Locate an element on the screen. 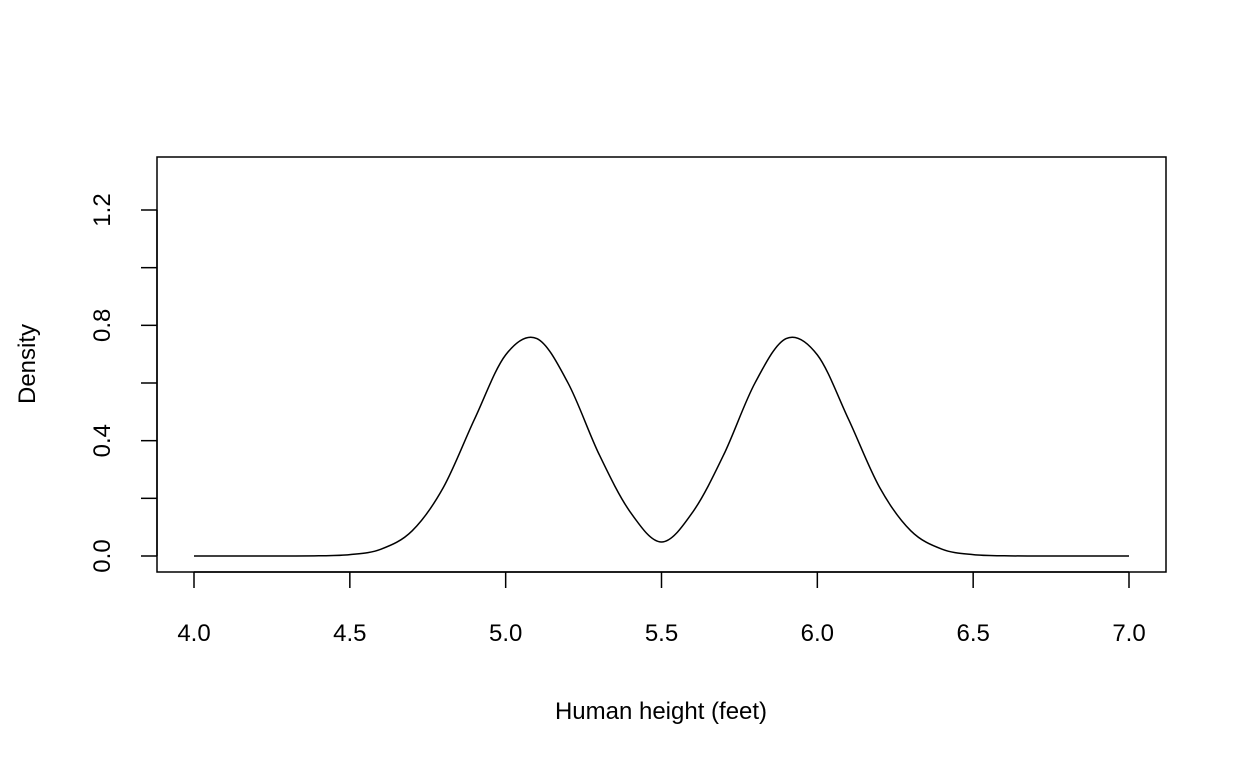  x-tick-label: 7.0 is located at coordinates (1128, 633).